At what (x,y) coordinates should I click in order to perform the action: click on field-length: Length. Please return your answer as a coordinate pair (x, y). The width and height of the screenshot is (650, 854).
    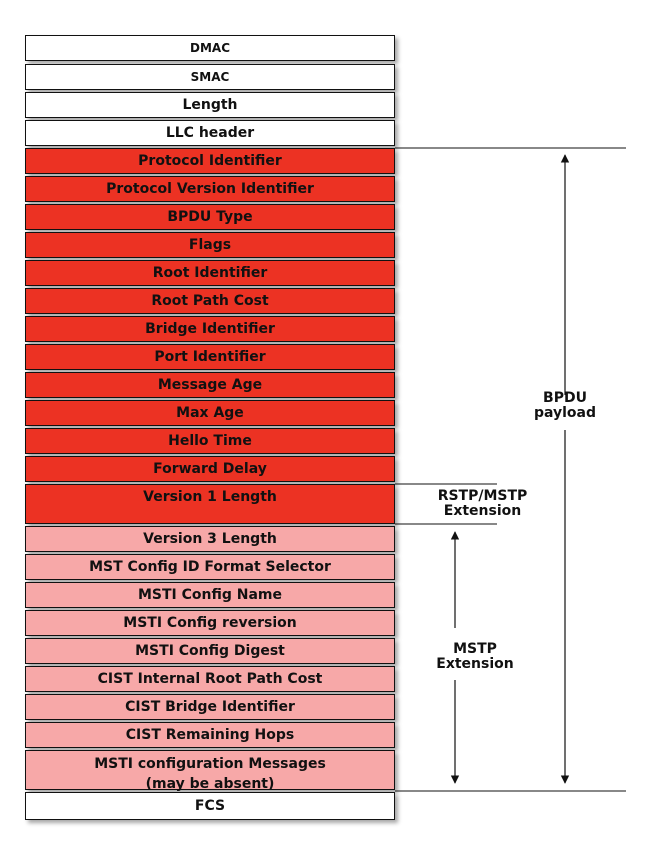
    Looking at the image, I should click on (210, 105).